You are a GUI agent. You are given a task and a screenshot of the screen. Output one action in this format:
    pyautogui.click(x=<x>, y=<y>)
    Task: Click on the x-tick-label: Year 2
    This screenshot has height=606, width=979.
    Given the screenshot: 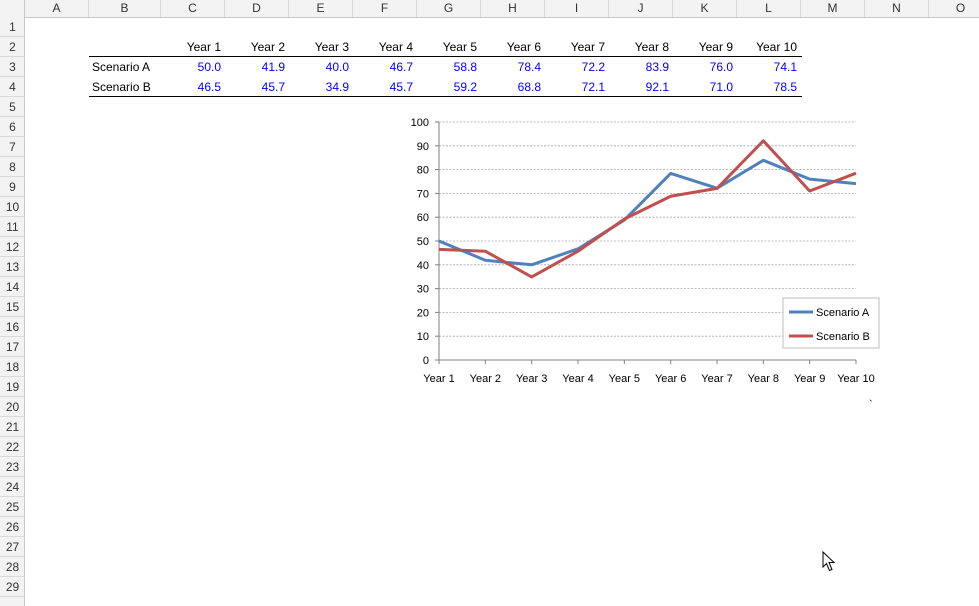 What is the action you would take?
    pyautogui.click(x=485, y=379)
    